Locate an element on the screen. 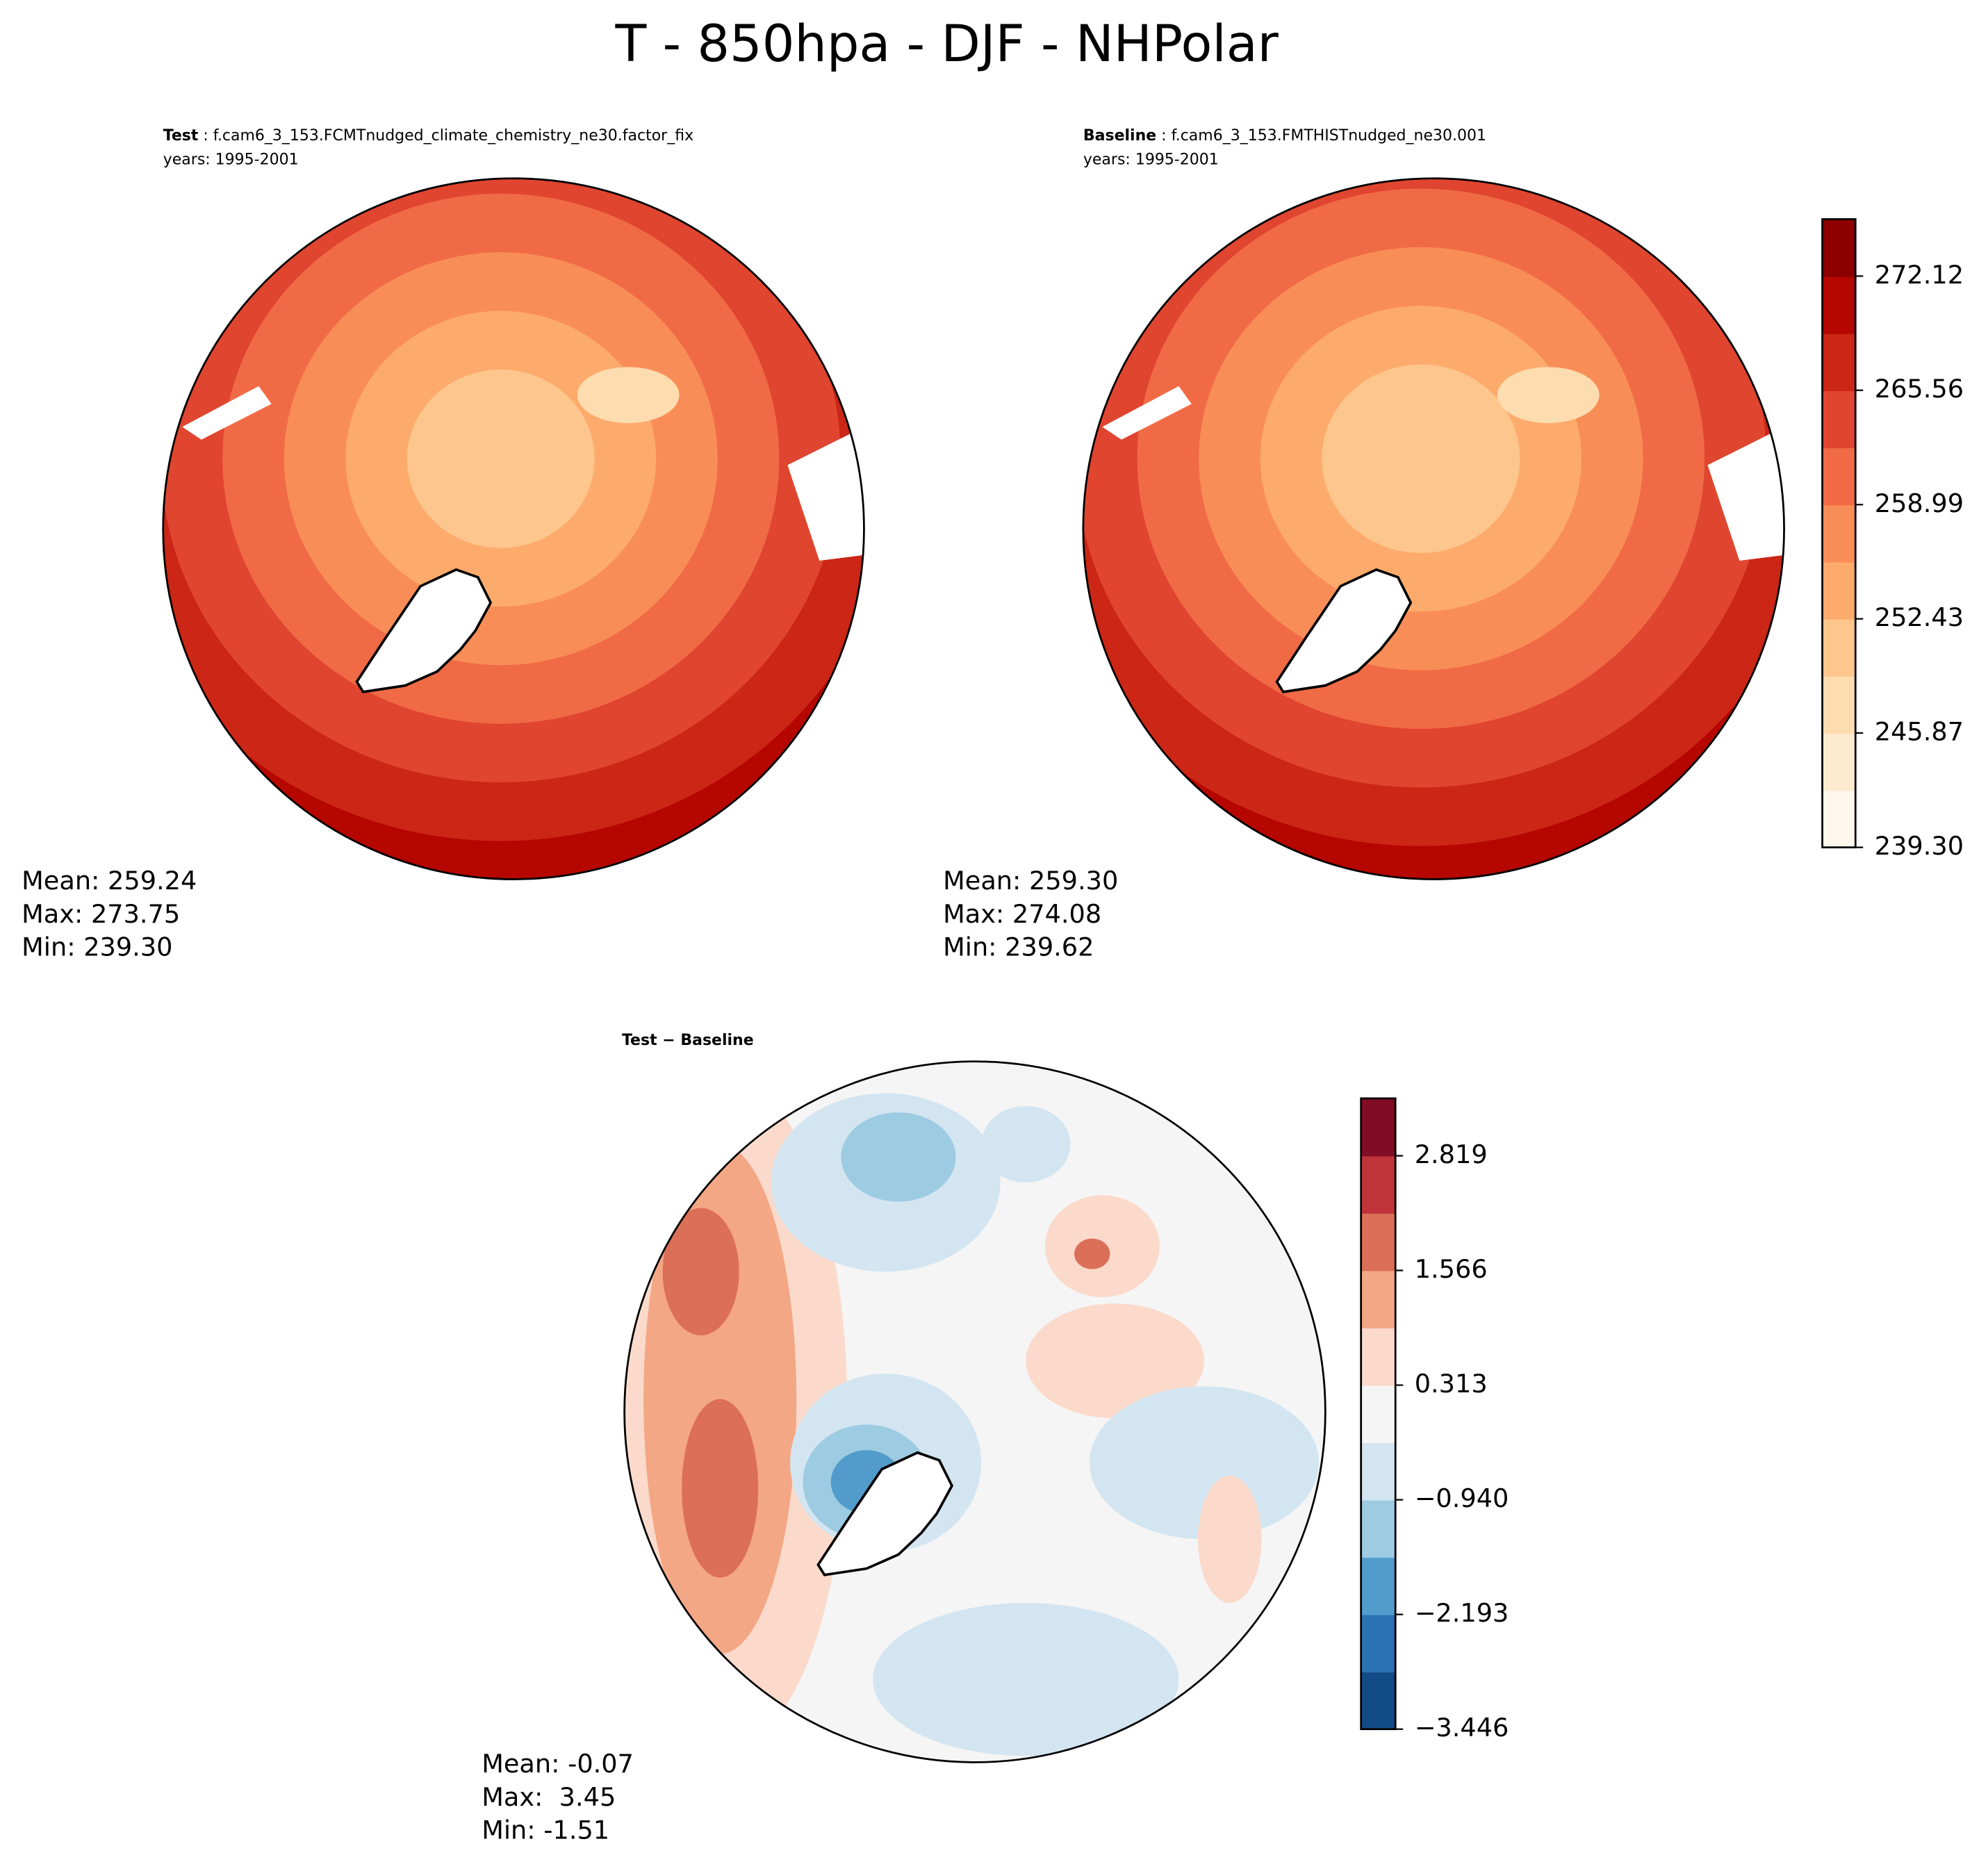 Image resolution: width=1988 pixels, height=1853 pixels. colorbar-tick-label: 1.566 is located at coordinates (1451, 1269).